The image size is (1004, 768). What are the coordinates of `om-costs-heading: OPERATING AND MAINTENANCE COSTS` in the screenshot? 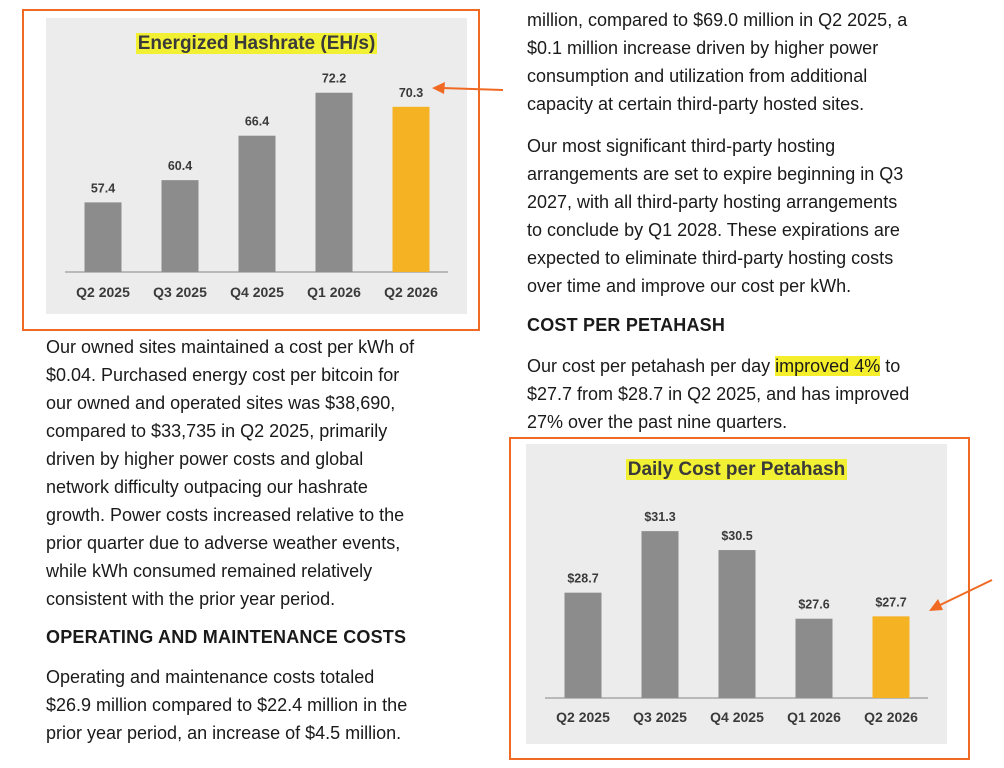 It's located at (226, 637).